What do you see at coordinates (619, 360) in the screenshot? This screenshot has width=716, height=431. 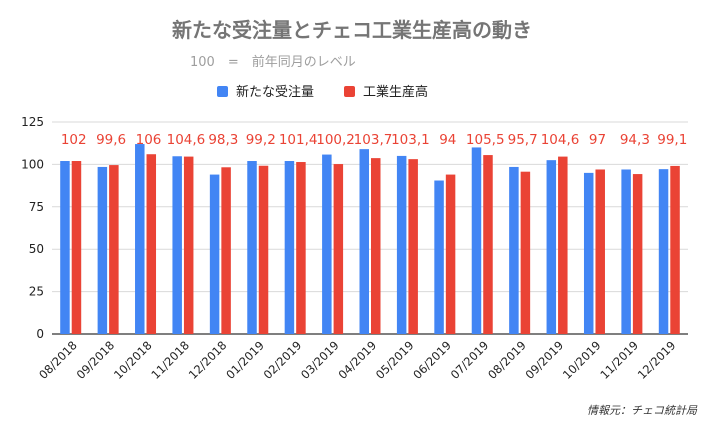 I see `x-tick-label: 11/2019` at bounding box center [619, 360].